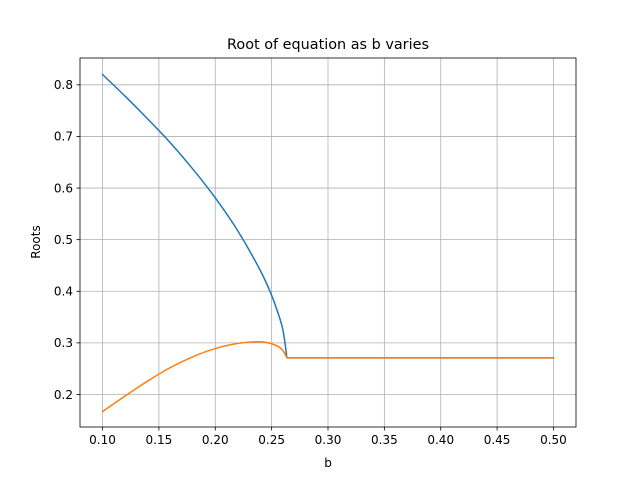 Image resolution: width=640 pixels, height=480 pixels. What do you see at coordinates (63, 240) in the screenshot?
I see `y-tick-label: 0.5` at bounding box center [63, 240].